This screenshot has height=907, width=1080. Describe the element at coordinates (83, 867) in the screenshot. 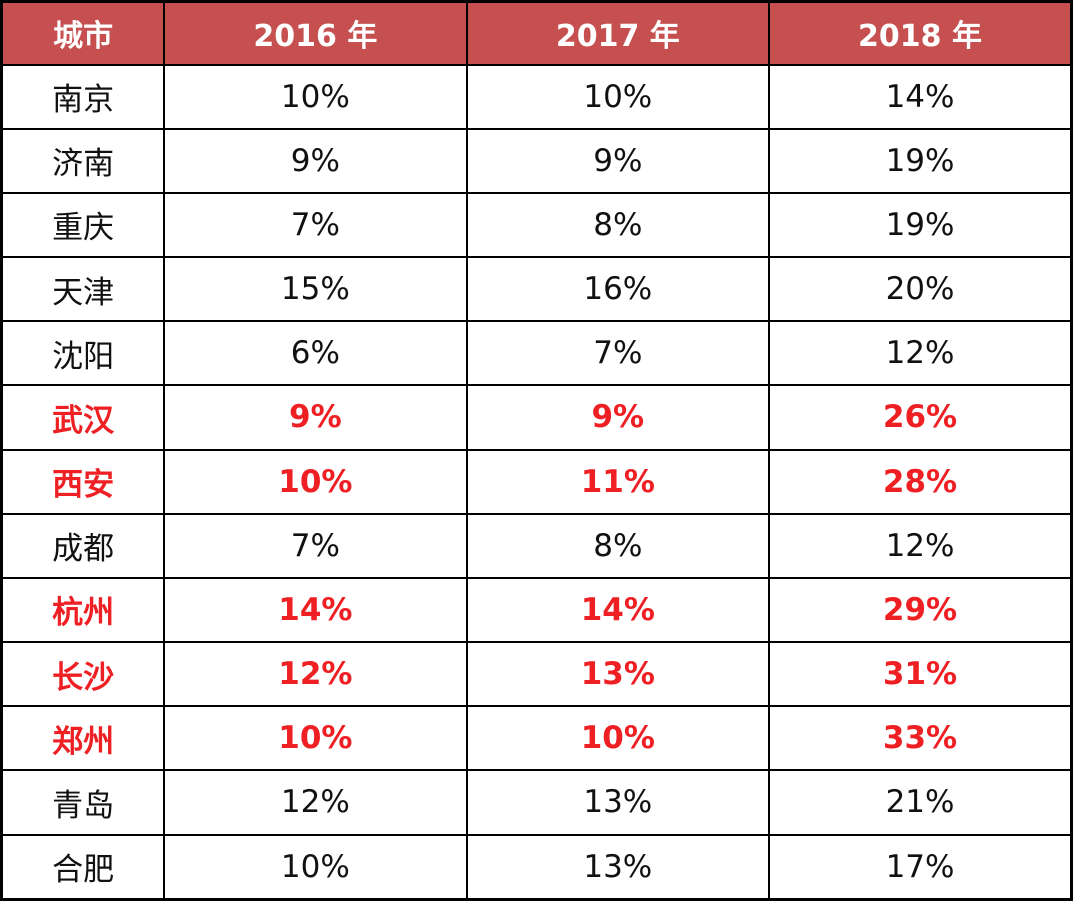

I see `city-cell: 合肥` at that location.